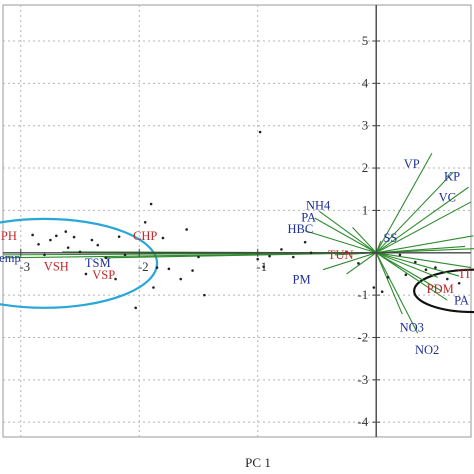  What do you see at coordinates (258, 462) in the screenshot?
I see `x-axis-label: PC 1` at bounding box center [258, 462].